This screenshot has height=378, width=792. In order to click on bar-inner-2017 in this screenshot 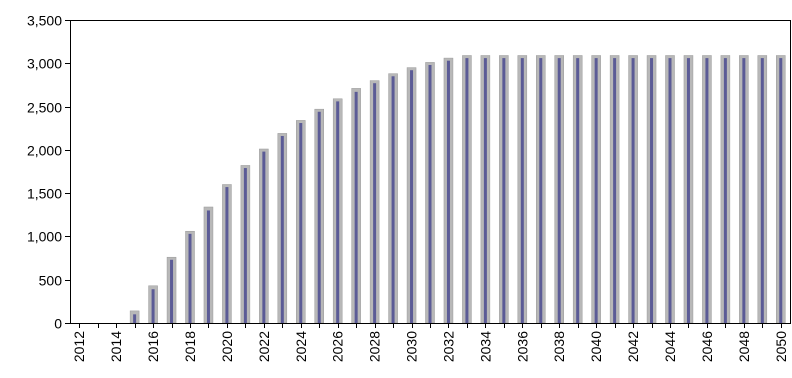, I will do `click(172, 291)`.